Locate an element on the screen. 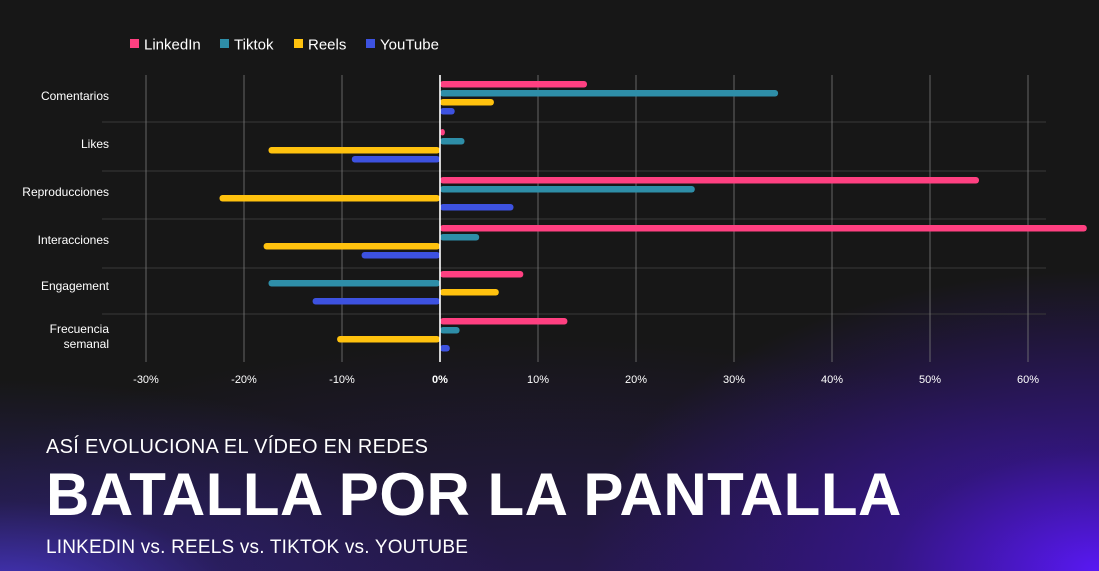 The height and width of the screenshot is (571, 1099). legend-swatch-youtube is located at coordinates (370, 43).